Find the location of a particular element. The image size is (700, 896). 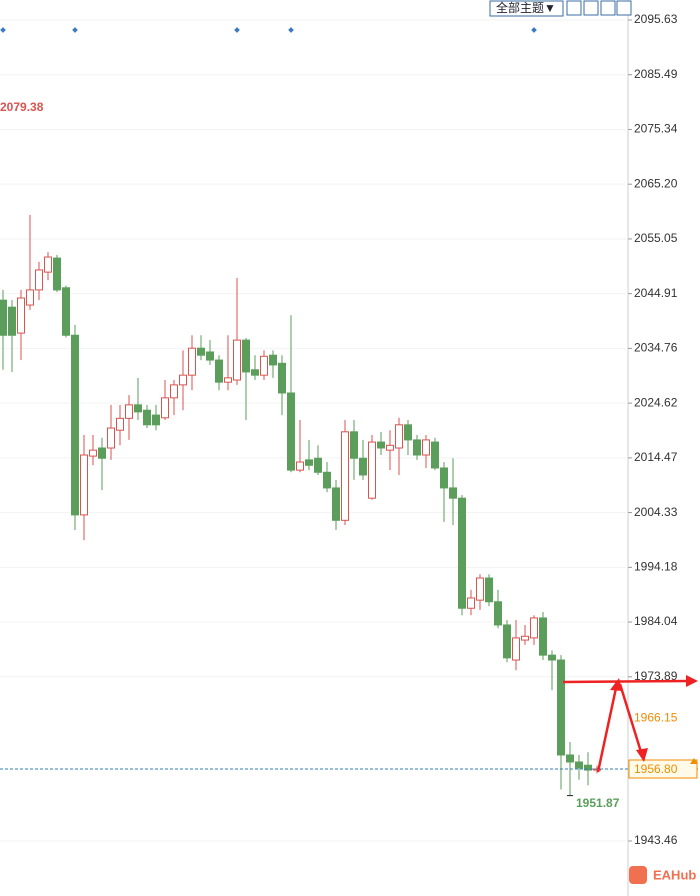

marker-price-label: 1966.15 is located at coordinates (656, 718).